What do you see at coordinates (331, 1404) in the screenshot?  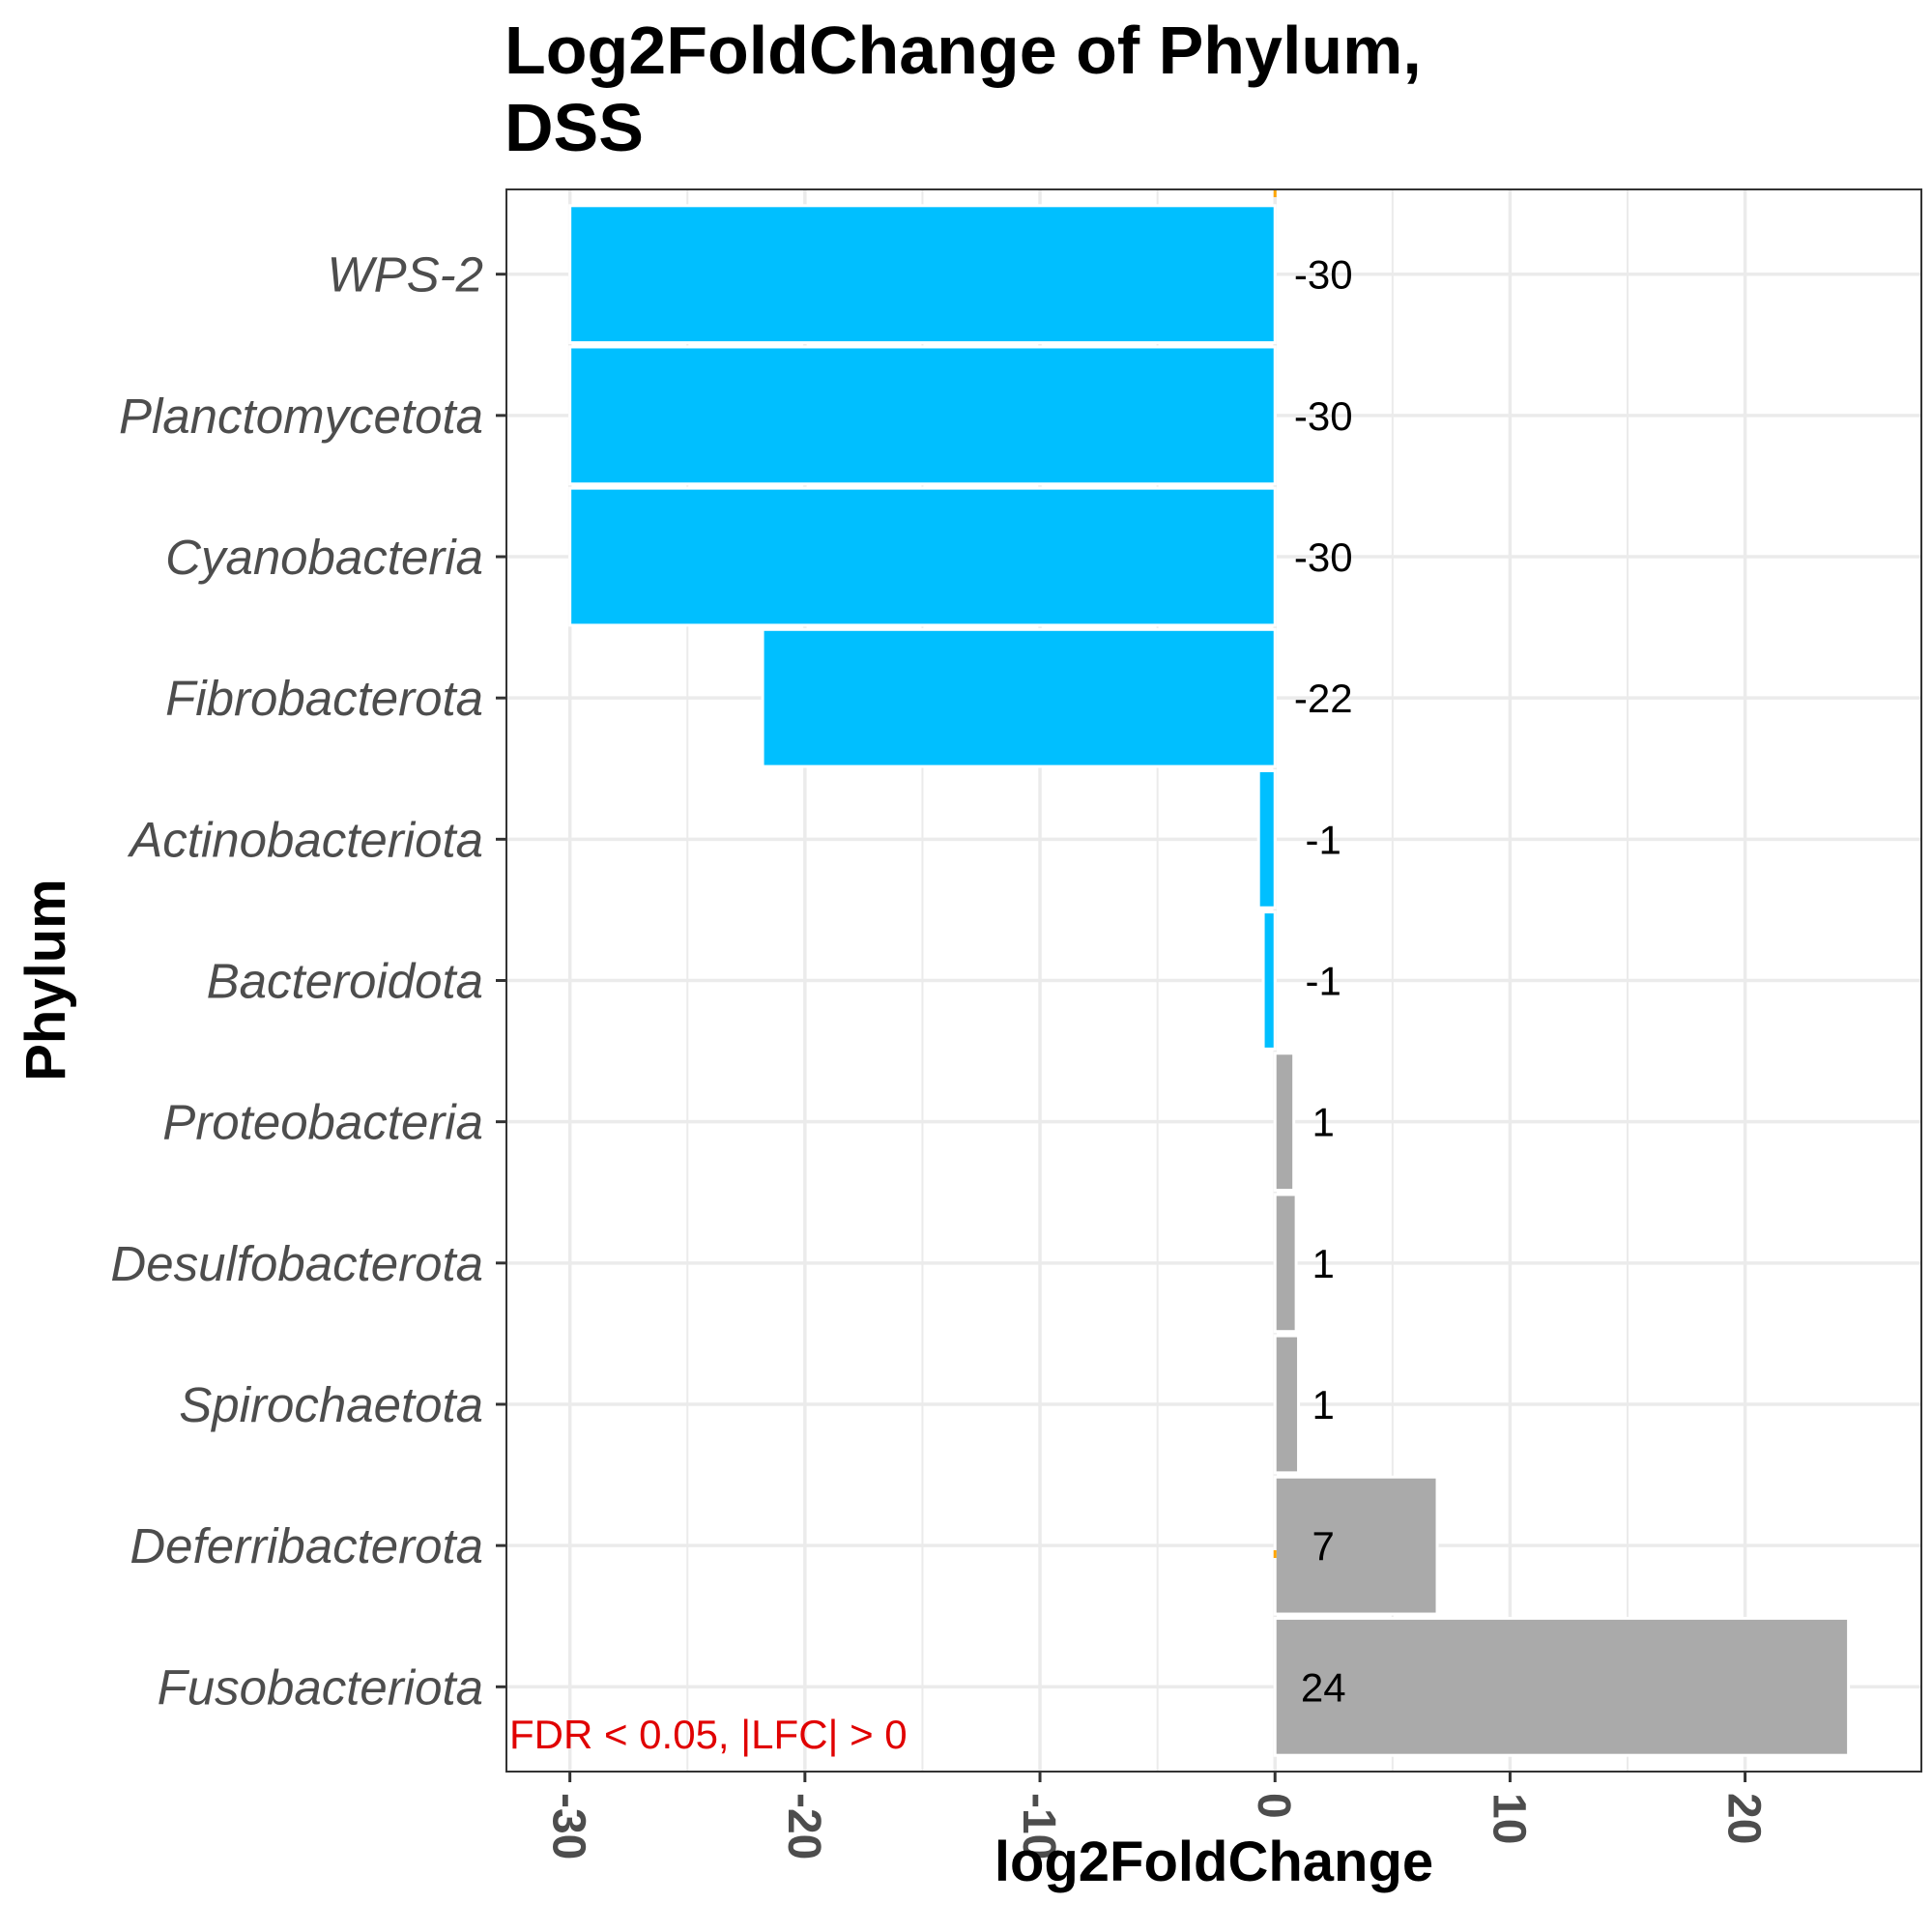 I see `y-tick-label: Spirochaetota` at bounding box center [331, 1404].